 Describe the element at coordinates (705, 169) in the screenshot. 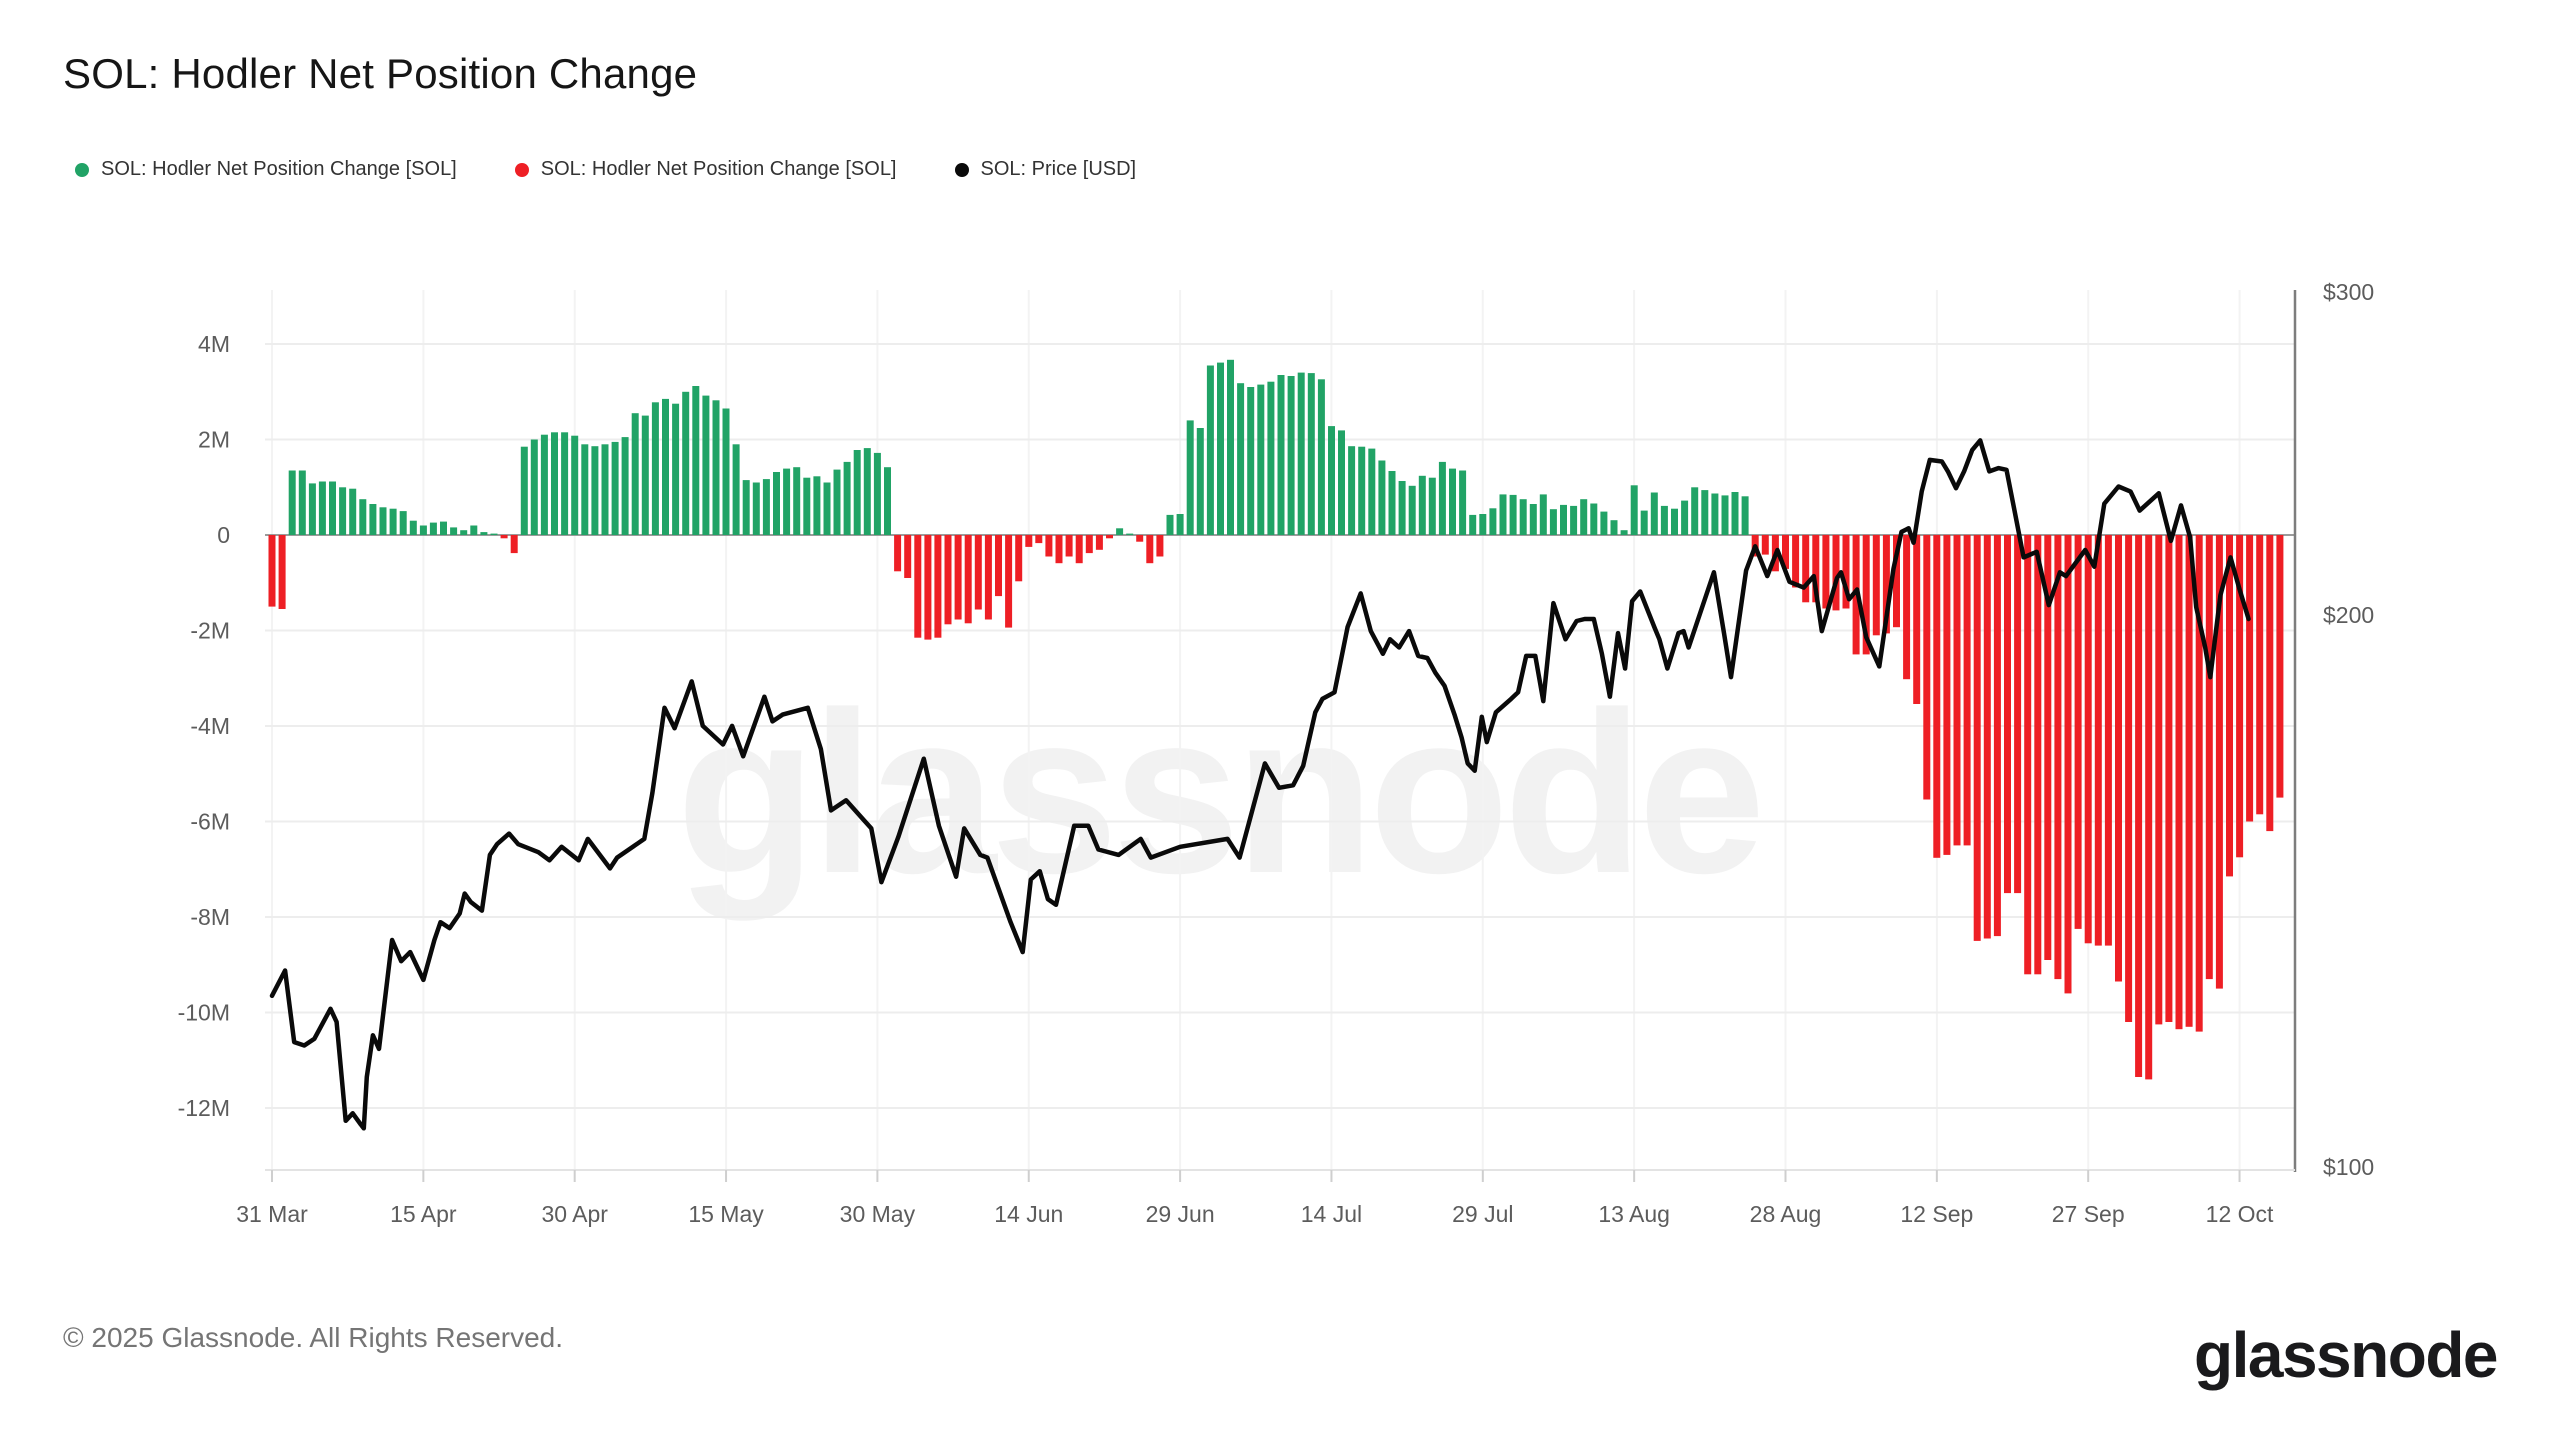

I see `legend-item-net-position-negative: SOL: Hodler Net Position Change [SOL]` at that location.